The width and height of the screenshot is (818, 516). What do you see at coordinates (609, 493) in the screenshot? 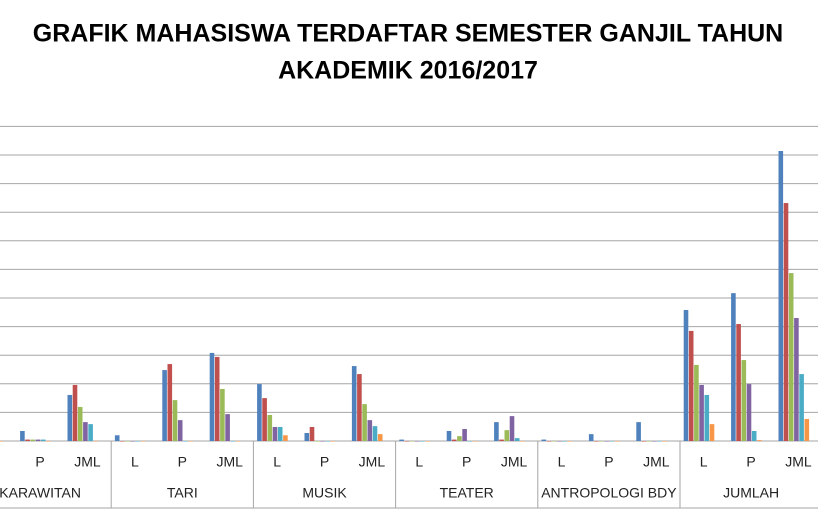
I see `group-label: ANTROPOLOGI BDY` at bounding box center [609, 493].